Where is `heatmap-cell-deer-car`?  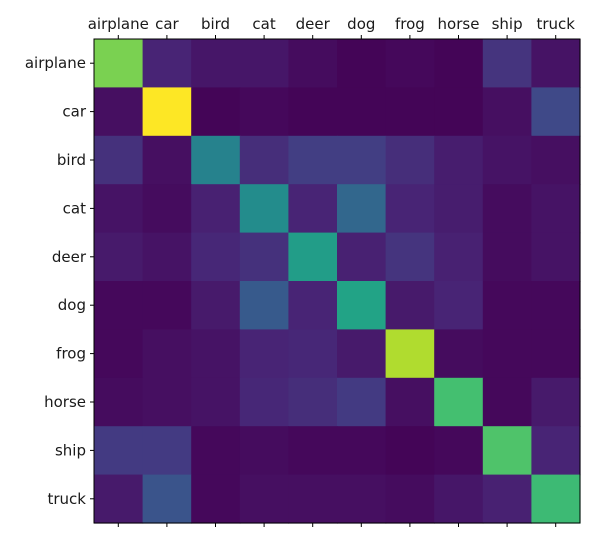 heatmap-cell-deer-car is located at coordinates (167, 257).